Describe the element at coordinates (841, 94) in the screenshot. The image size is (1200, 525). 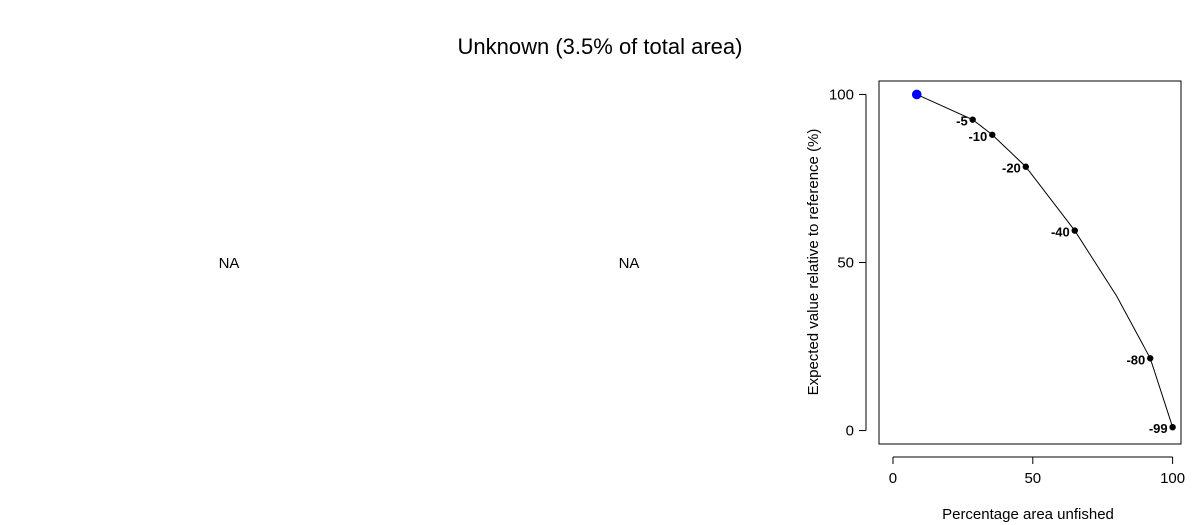
I see `y-tick-label: 100` at that location.